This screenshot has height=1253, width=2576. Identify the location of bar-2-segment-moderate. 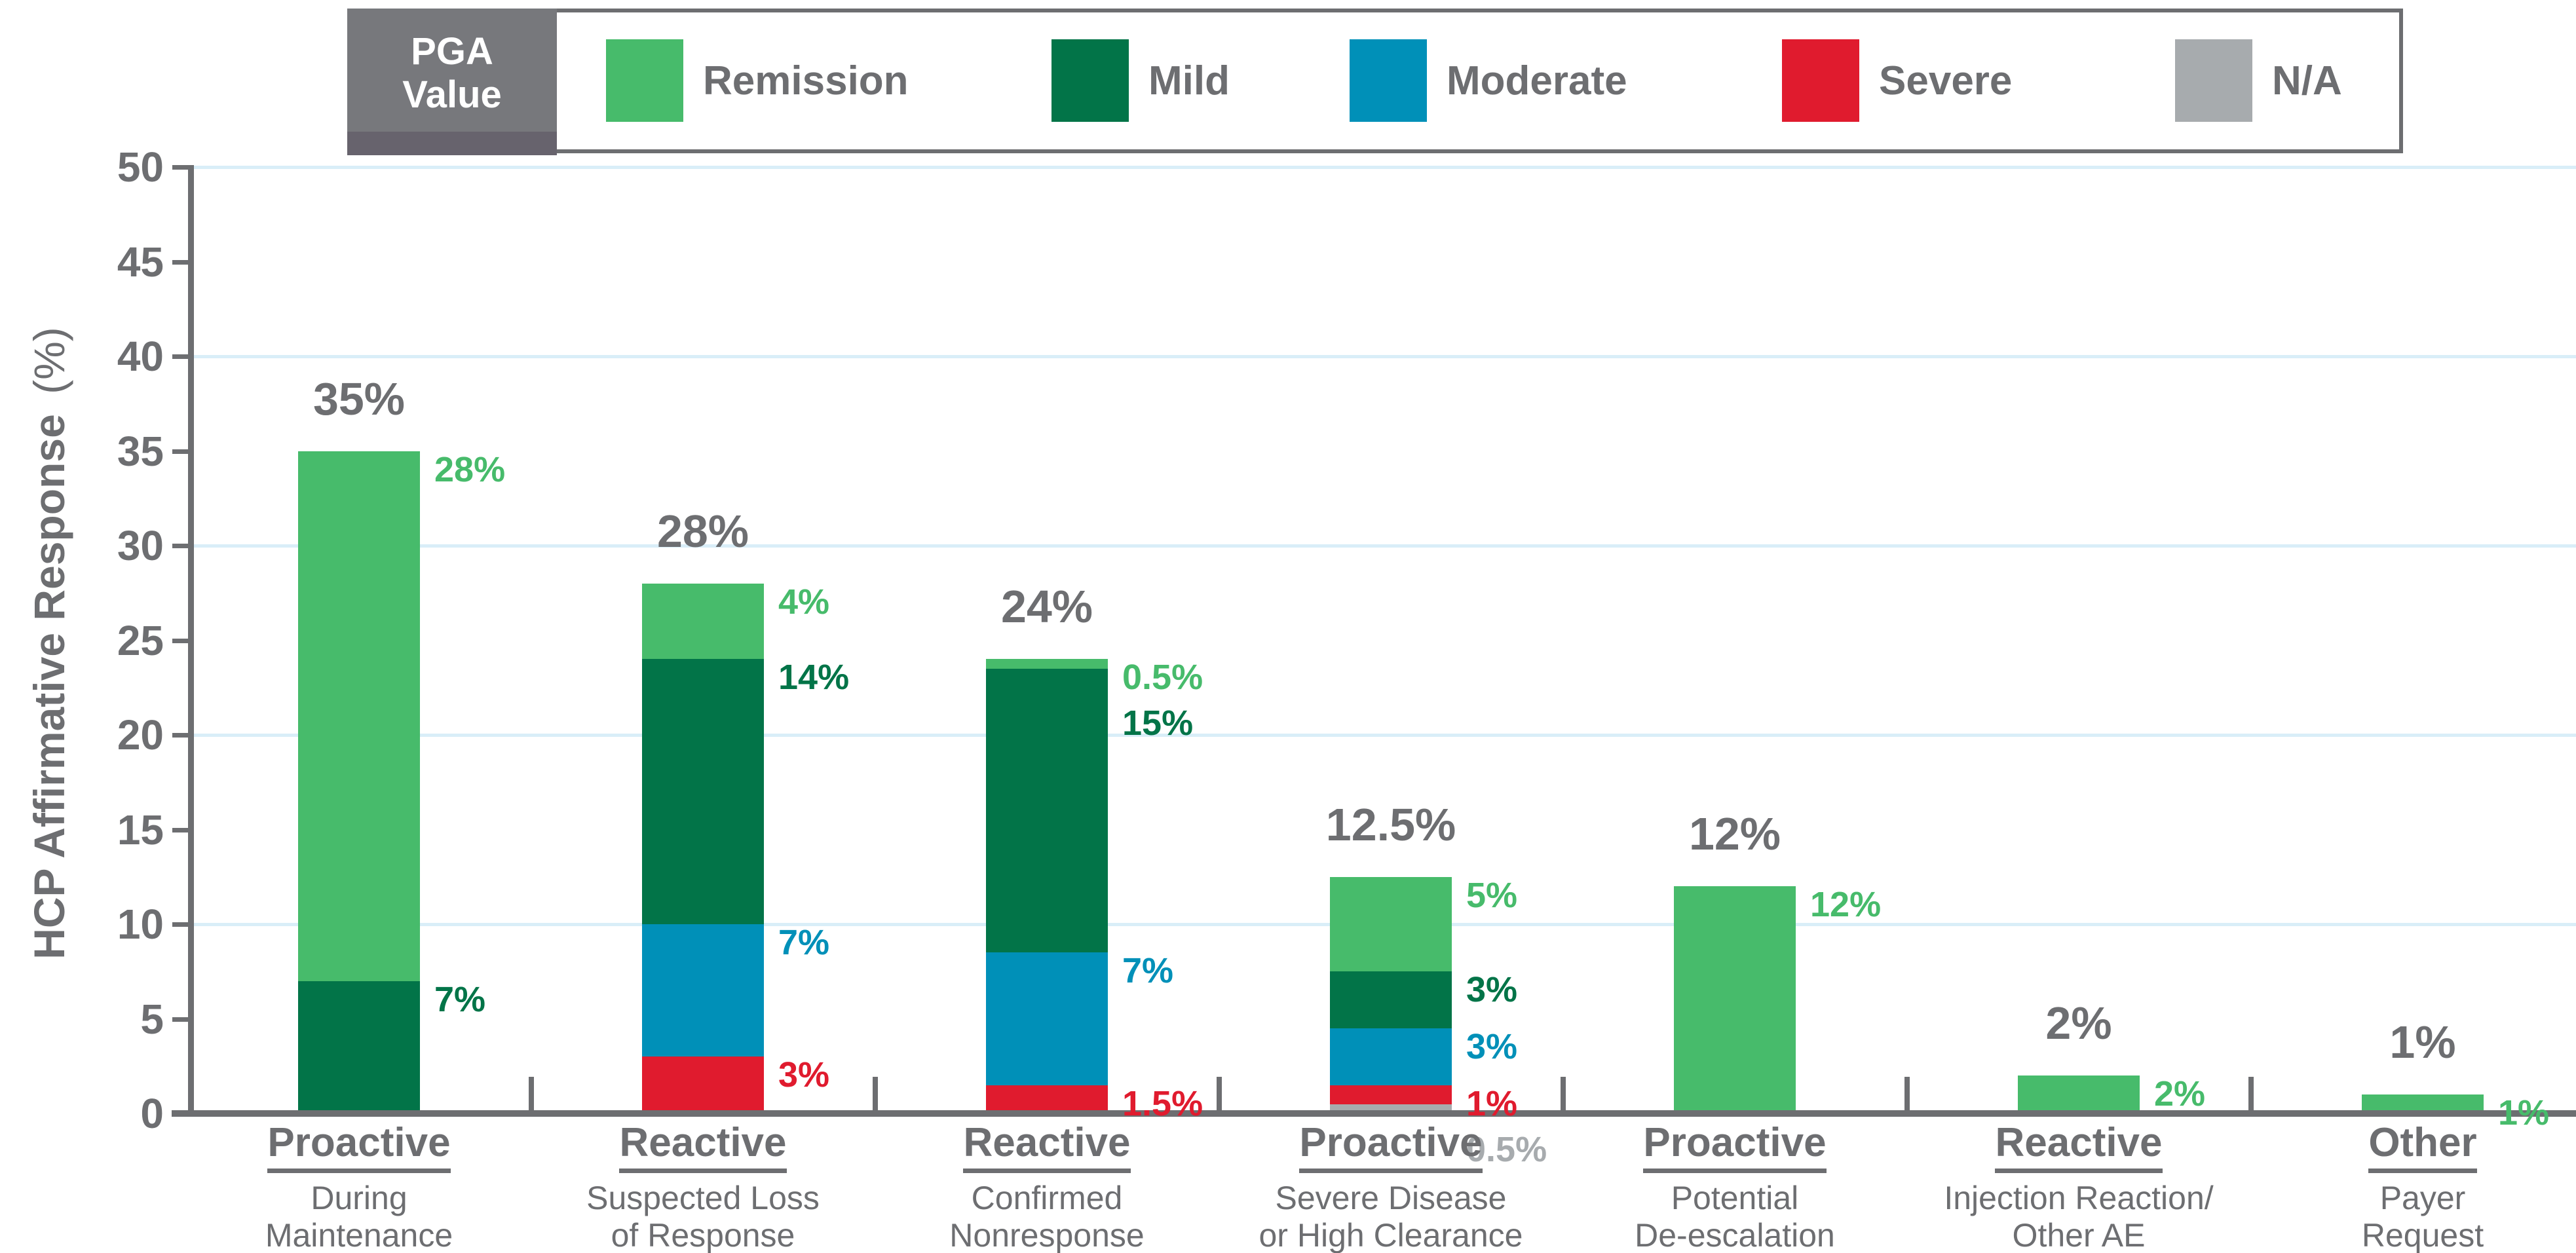
(703, 990).